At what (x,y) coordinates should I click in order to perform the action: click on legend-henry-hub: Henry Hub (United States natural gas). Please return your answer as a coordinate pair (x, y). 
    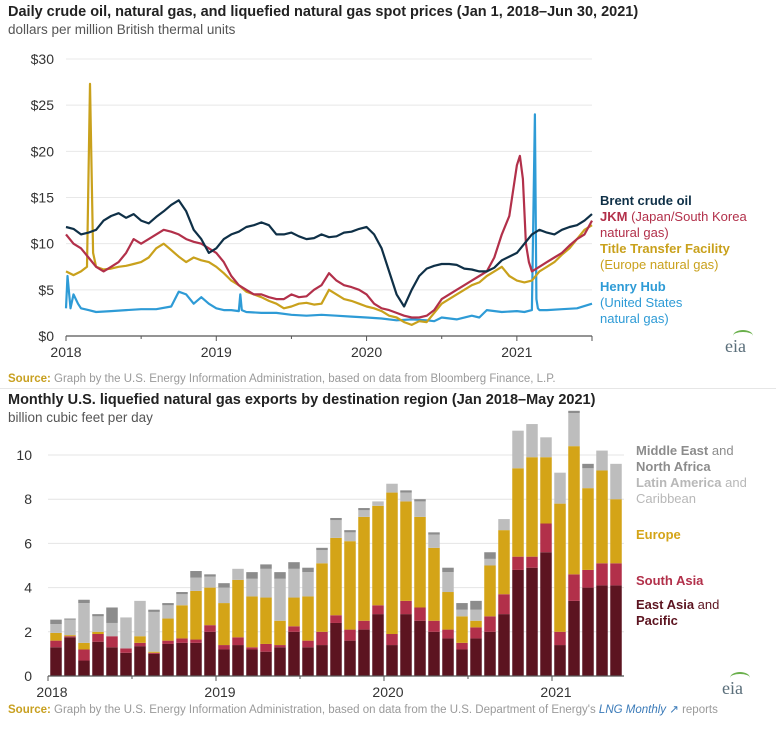
    Looking at the image, I should click on (655, 303).